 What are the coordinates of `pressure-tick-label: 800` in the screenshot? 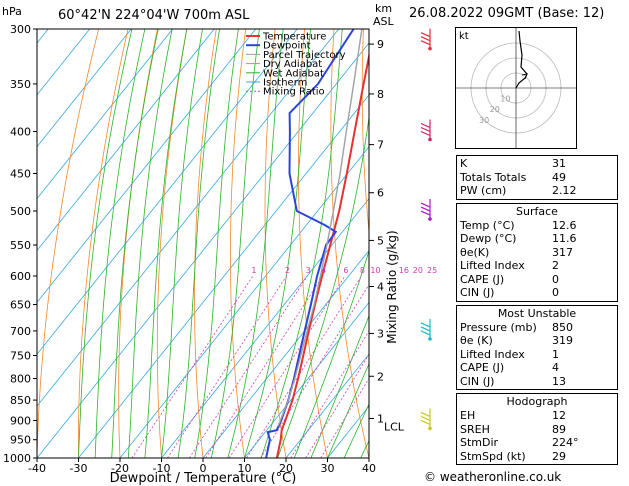 It's located at (20, 378).